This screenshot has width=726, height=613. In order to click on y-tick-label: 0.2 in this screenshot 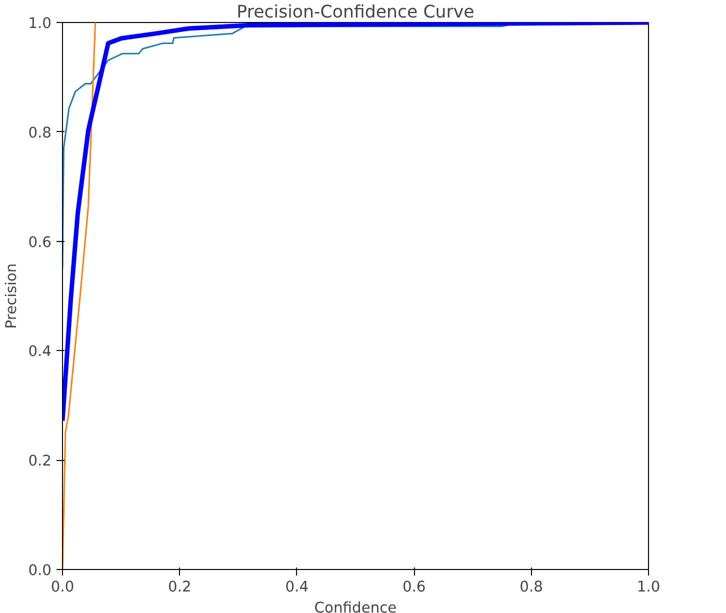, I will do `click(40, 461)`.